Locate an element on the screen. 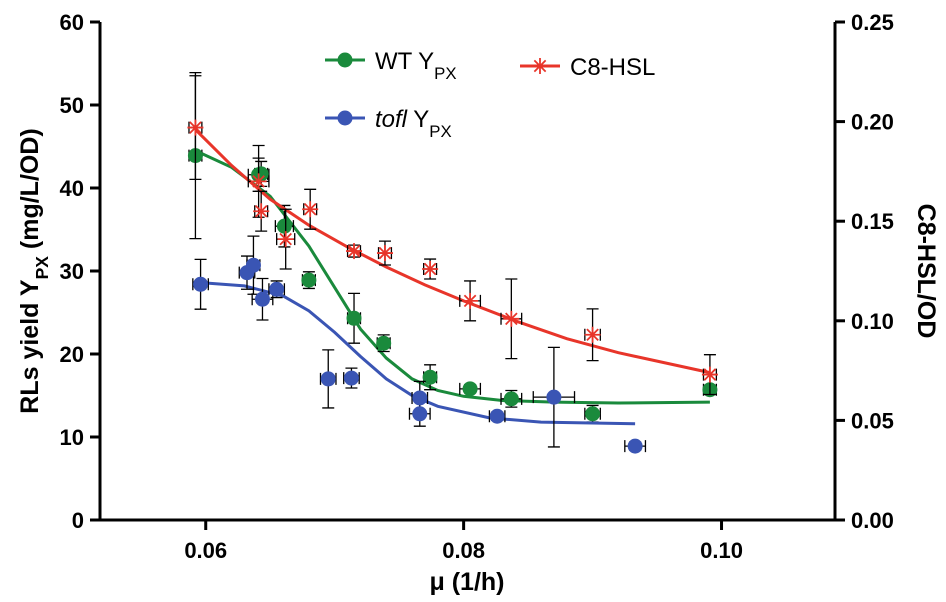  y-tick-label: 30 is located at coordinates (72, 271).